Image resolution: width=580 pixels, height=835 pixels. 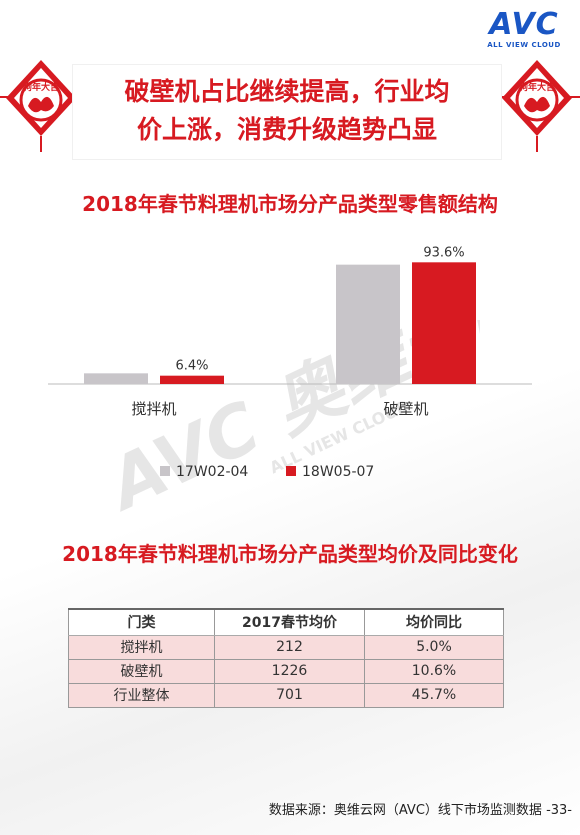 What do you see at coordinates (368, 324) in the screenshot?
I see `bar-17W02-04-破壁机` at bounding box center [368, 324].